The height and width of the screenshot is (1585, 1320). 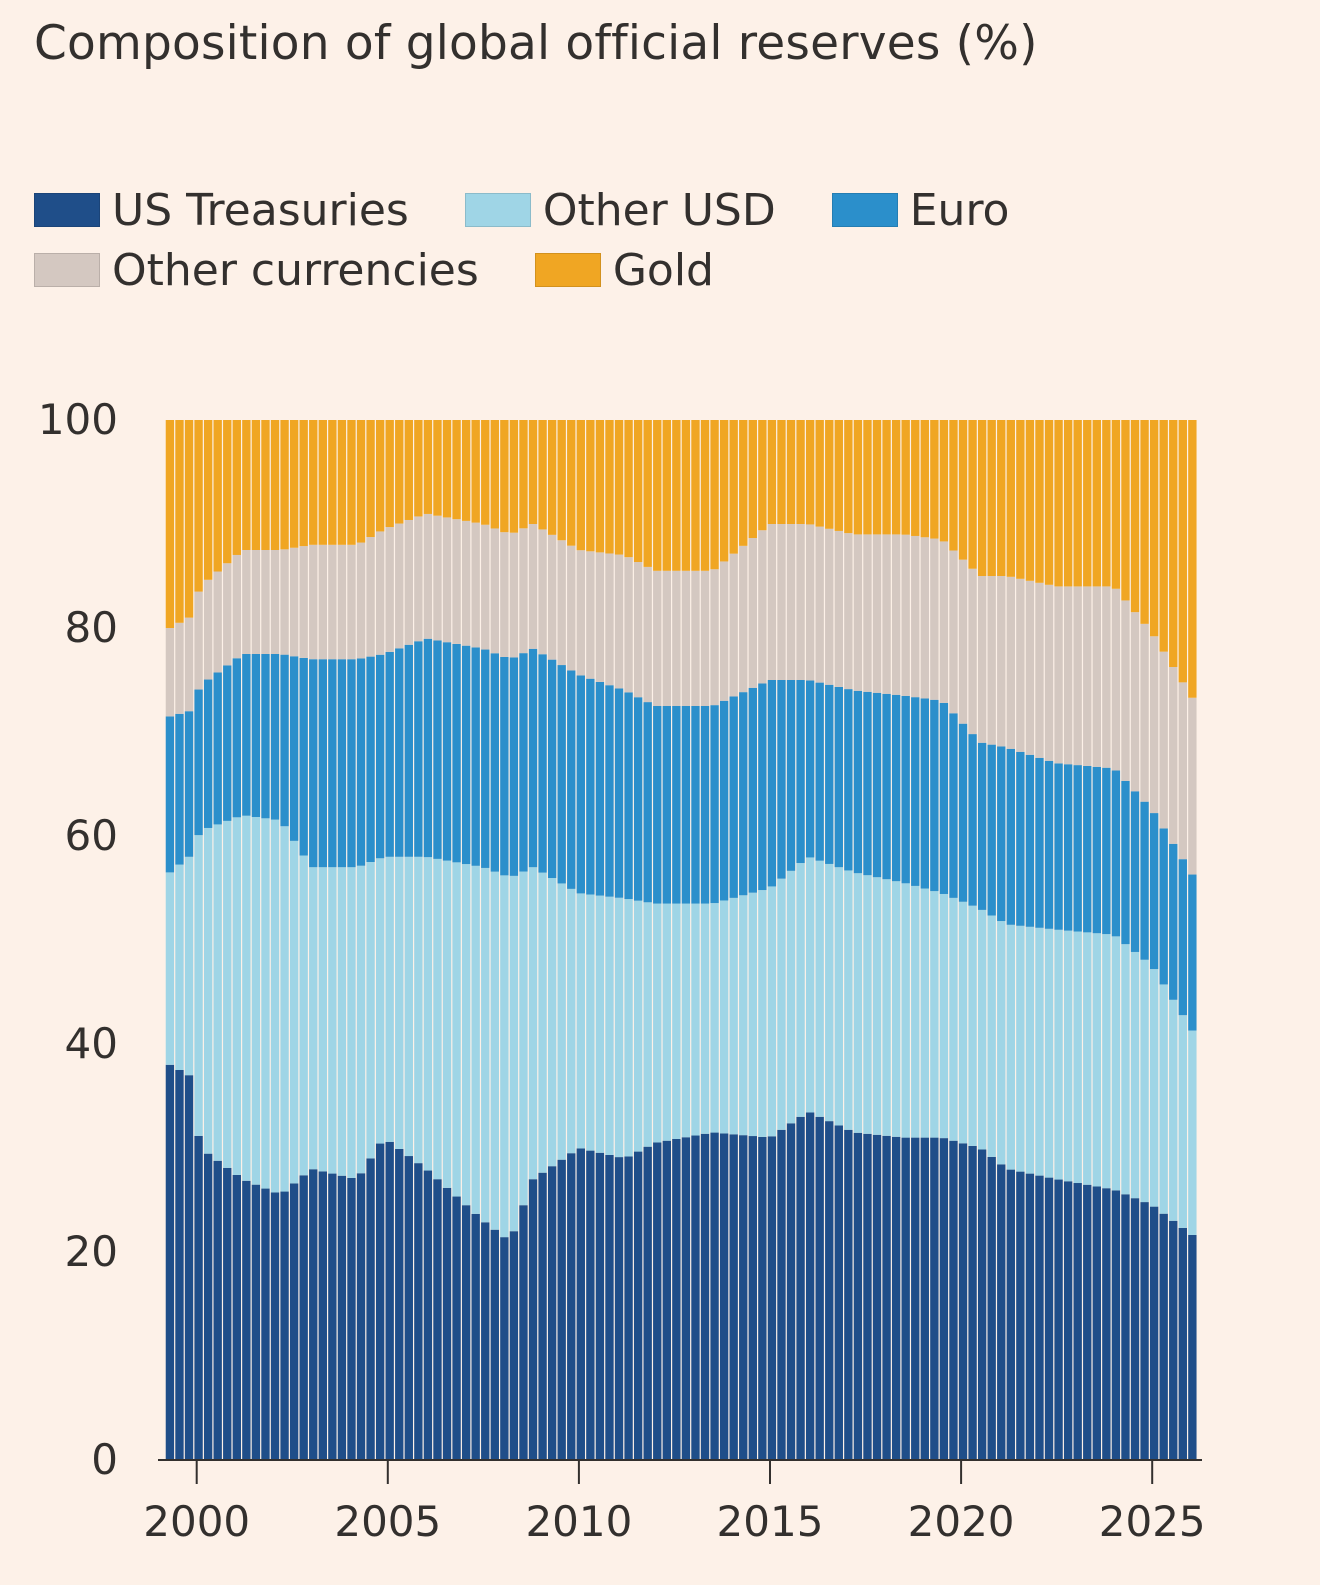 I want to click on x-tick-label-2010: 2010, so click(x=578, y=1521).